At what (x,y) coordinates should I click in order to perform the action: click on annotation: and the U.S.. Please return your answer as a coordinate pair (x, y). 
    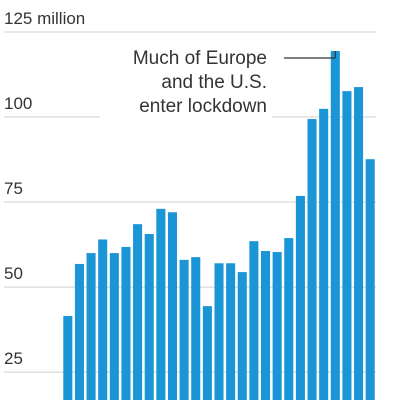
    Looking at the image, I should click on (214, 82).